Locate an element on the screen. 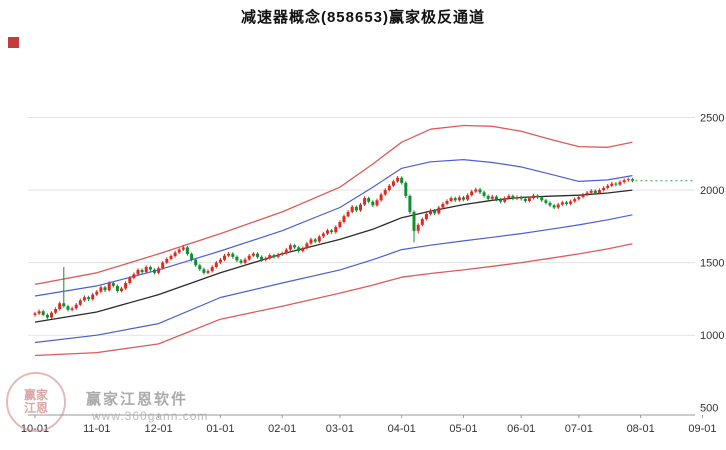 This screenshot has width=726, height=450. svg-text: 04-01 is located at coordinates (402, 429).